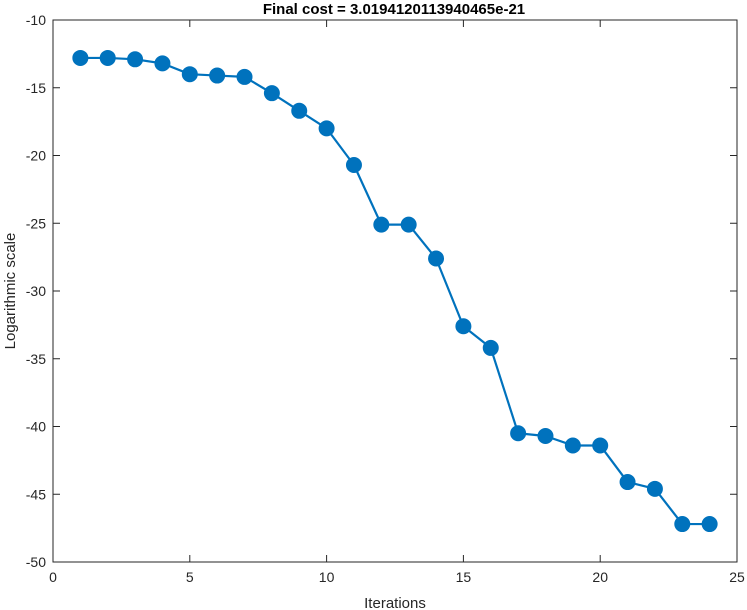 This screenshot has width=747, height=610. I want to click on x-tick-label: 25, so click(737, 577).